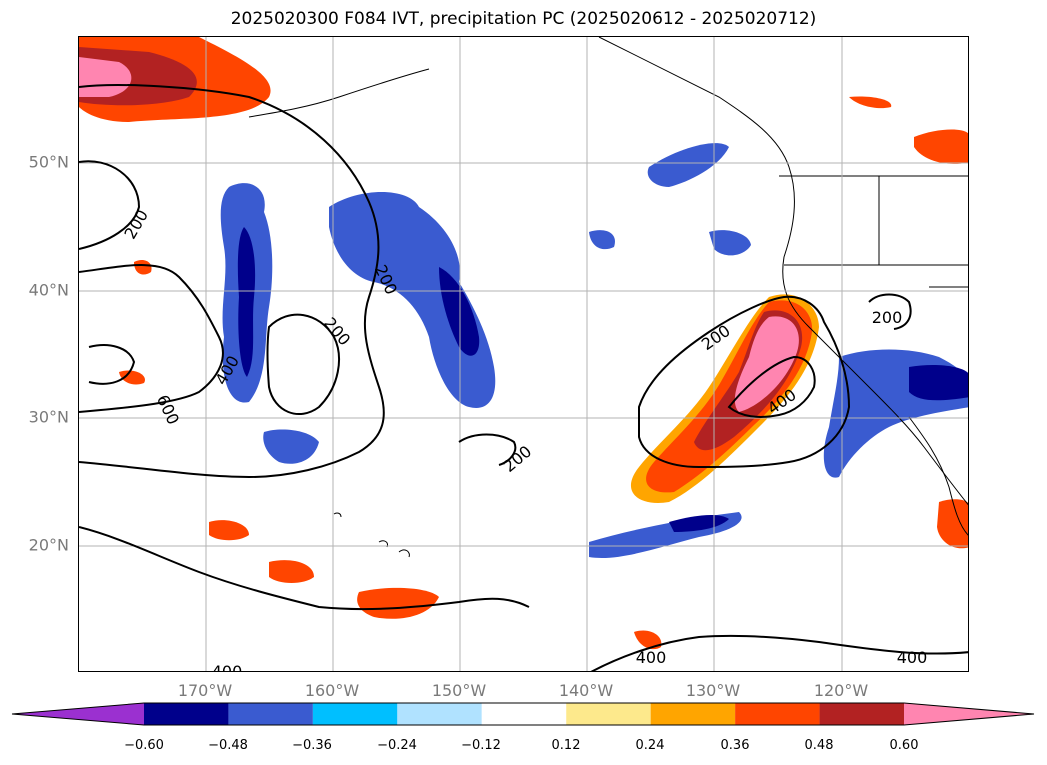 The height and width of the screenshot is (765, 1047). I want to click on longitude-label: 140°W, so click(586, 690).